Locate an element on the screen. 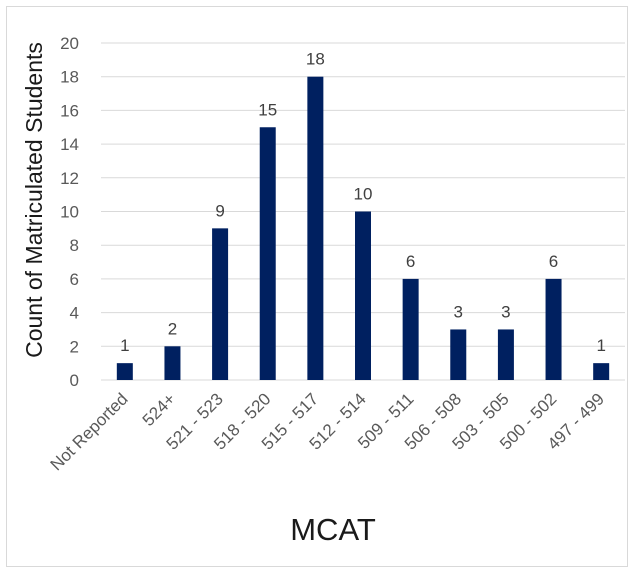  data-label: 9 is located at coordinates (219, 210).